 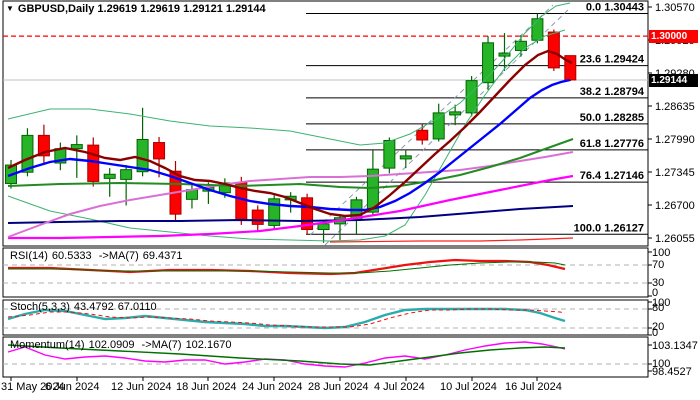 I want to click on momentum-axis-label: 103.1347, so click(x=675, y=346).